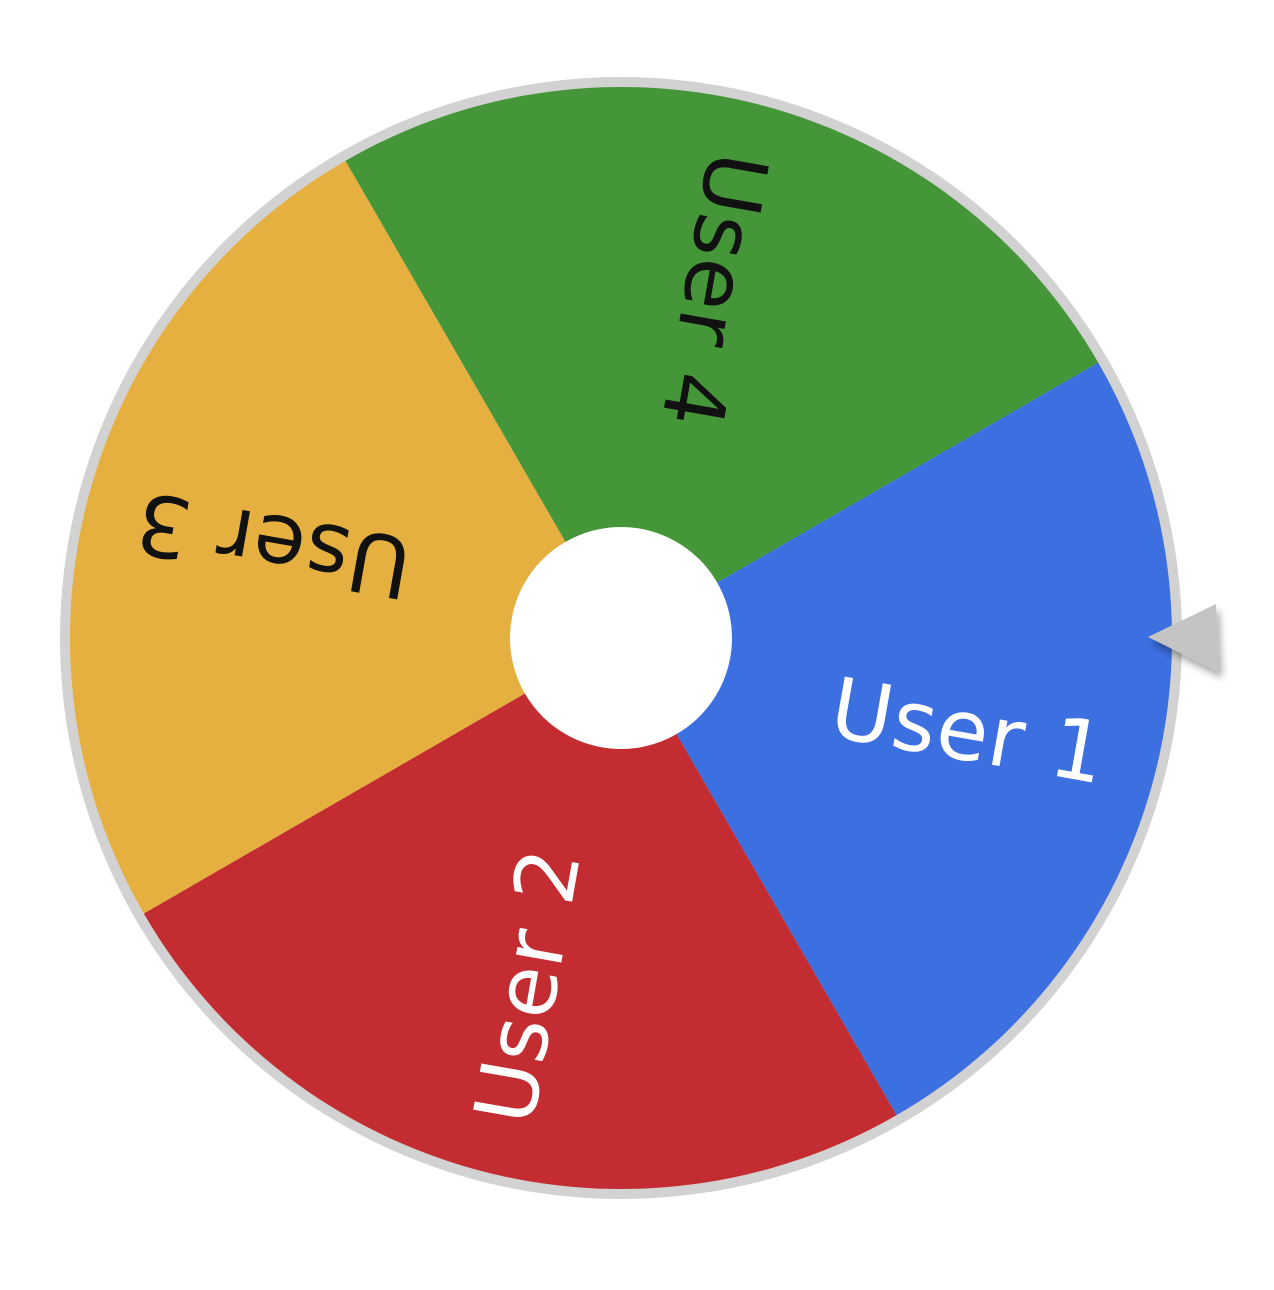 Image resolution: width=1274 pixels, height=1290 pixels. Describe the element at coordinates (1183, 638) in the screenshot. I see `triangle-pointer-icon` at that location.